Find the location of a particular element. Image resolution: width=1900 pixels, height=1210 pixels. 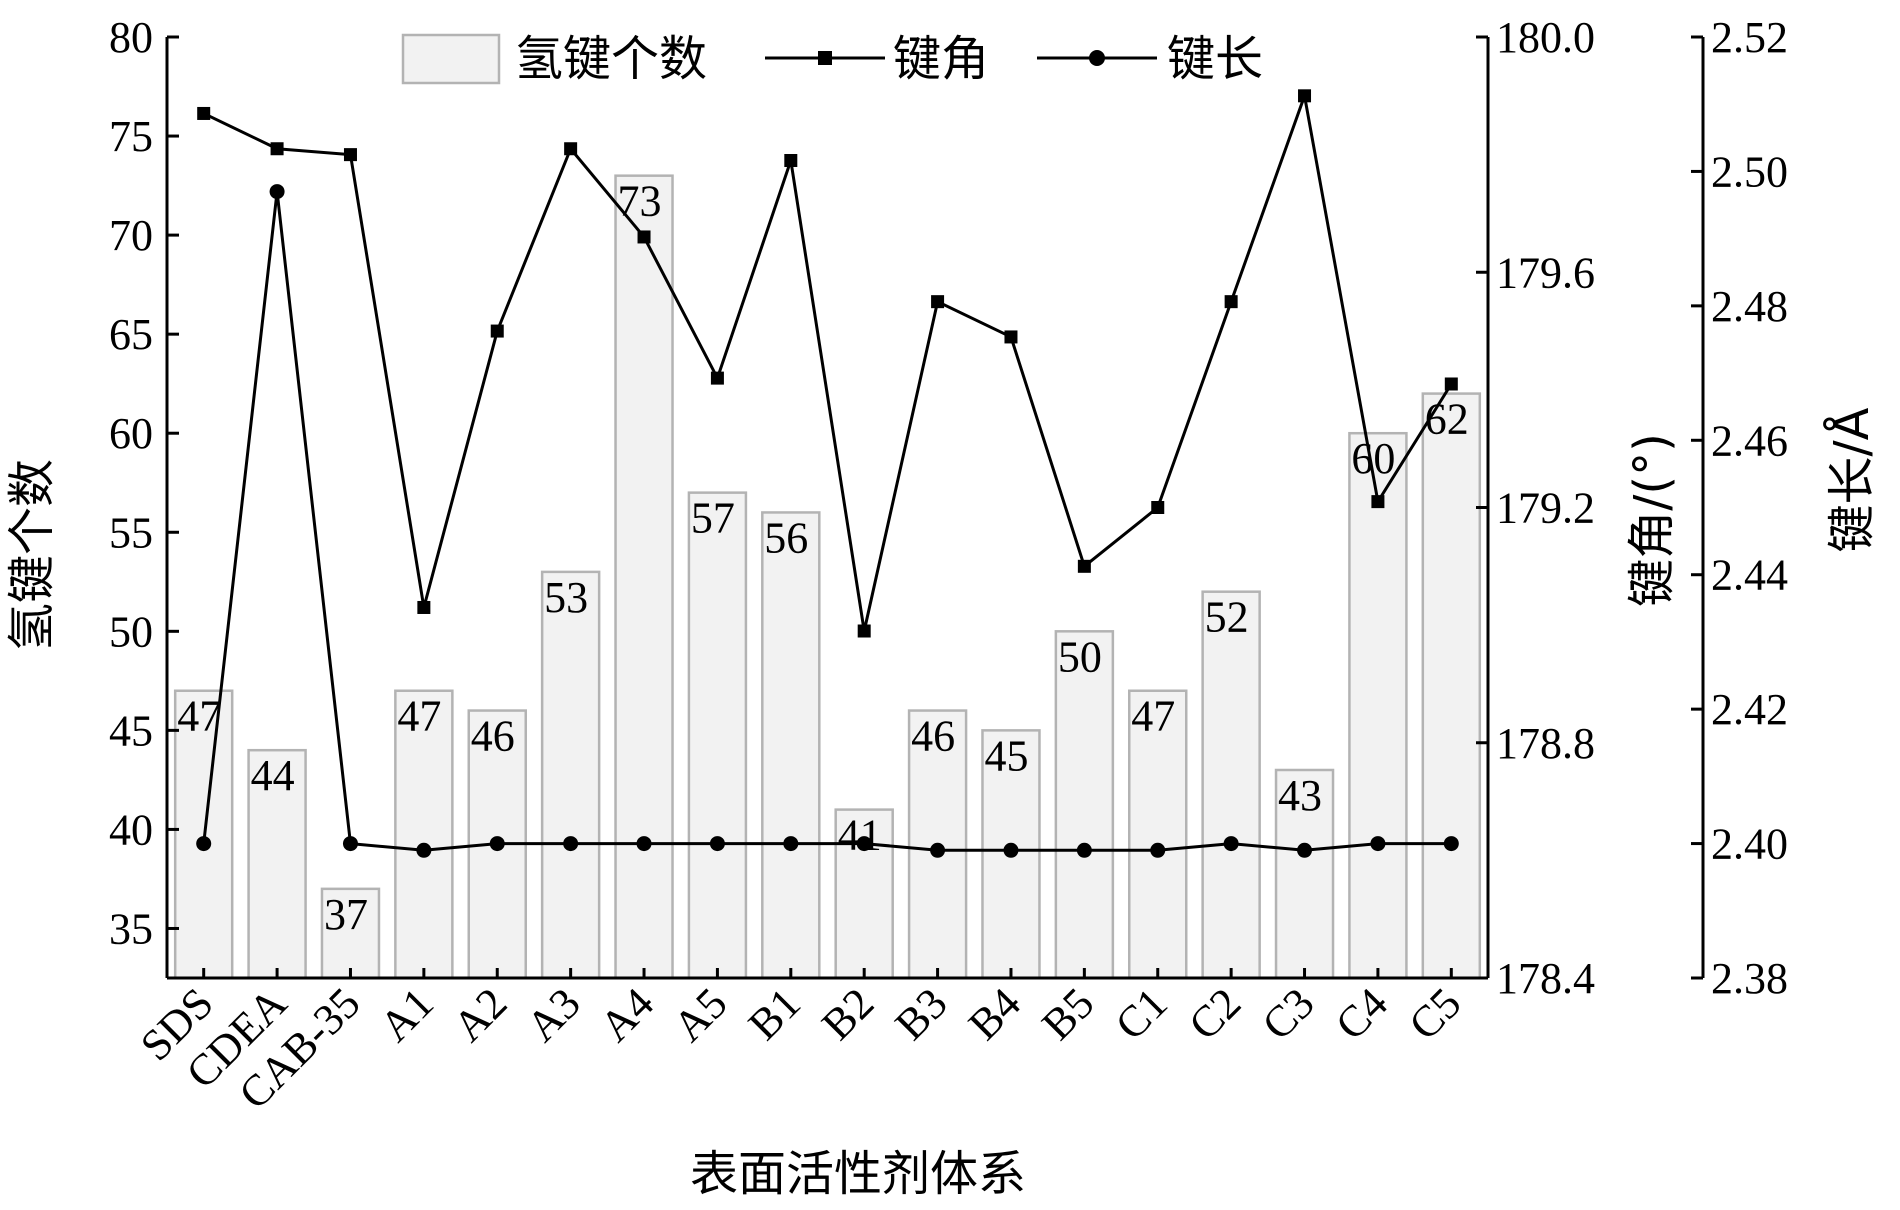

bar-data-label: 53 is located at coordinates (566, 597).